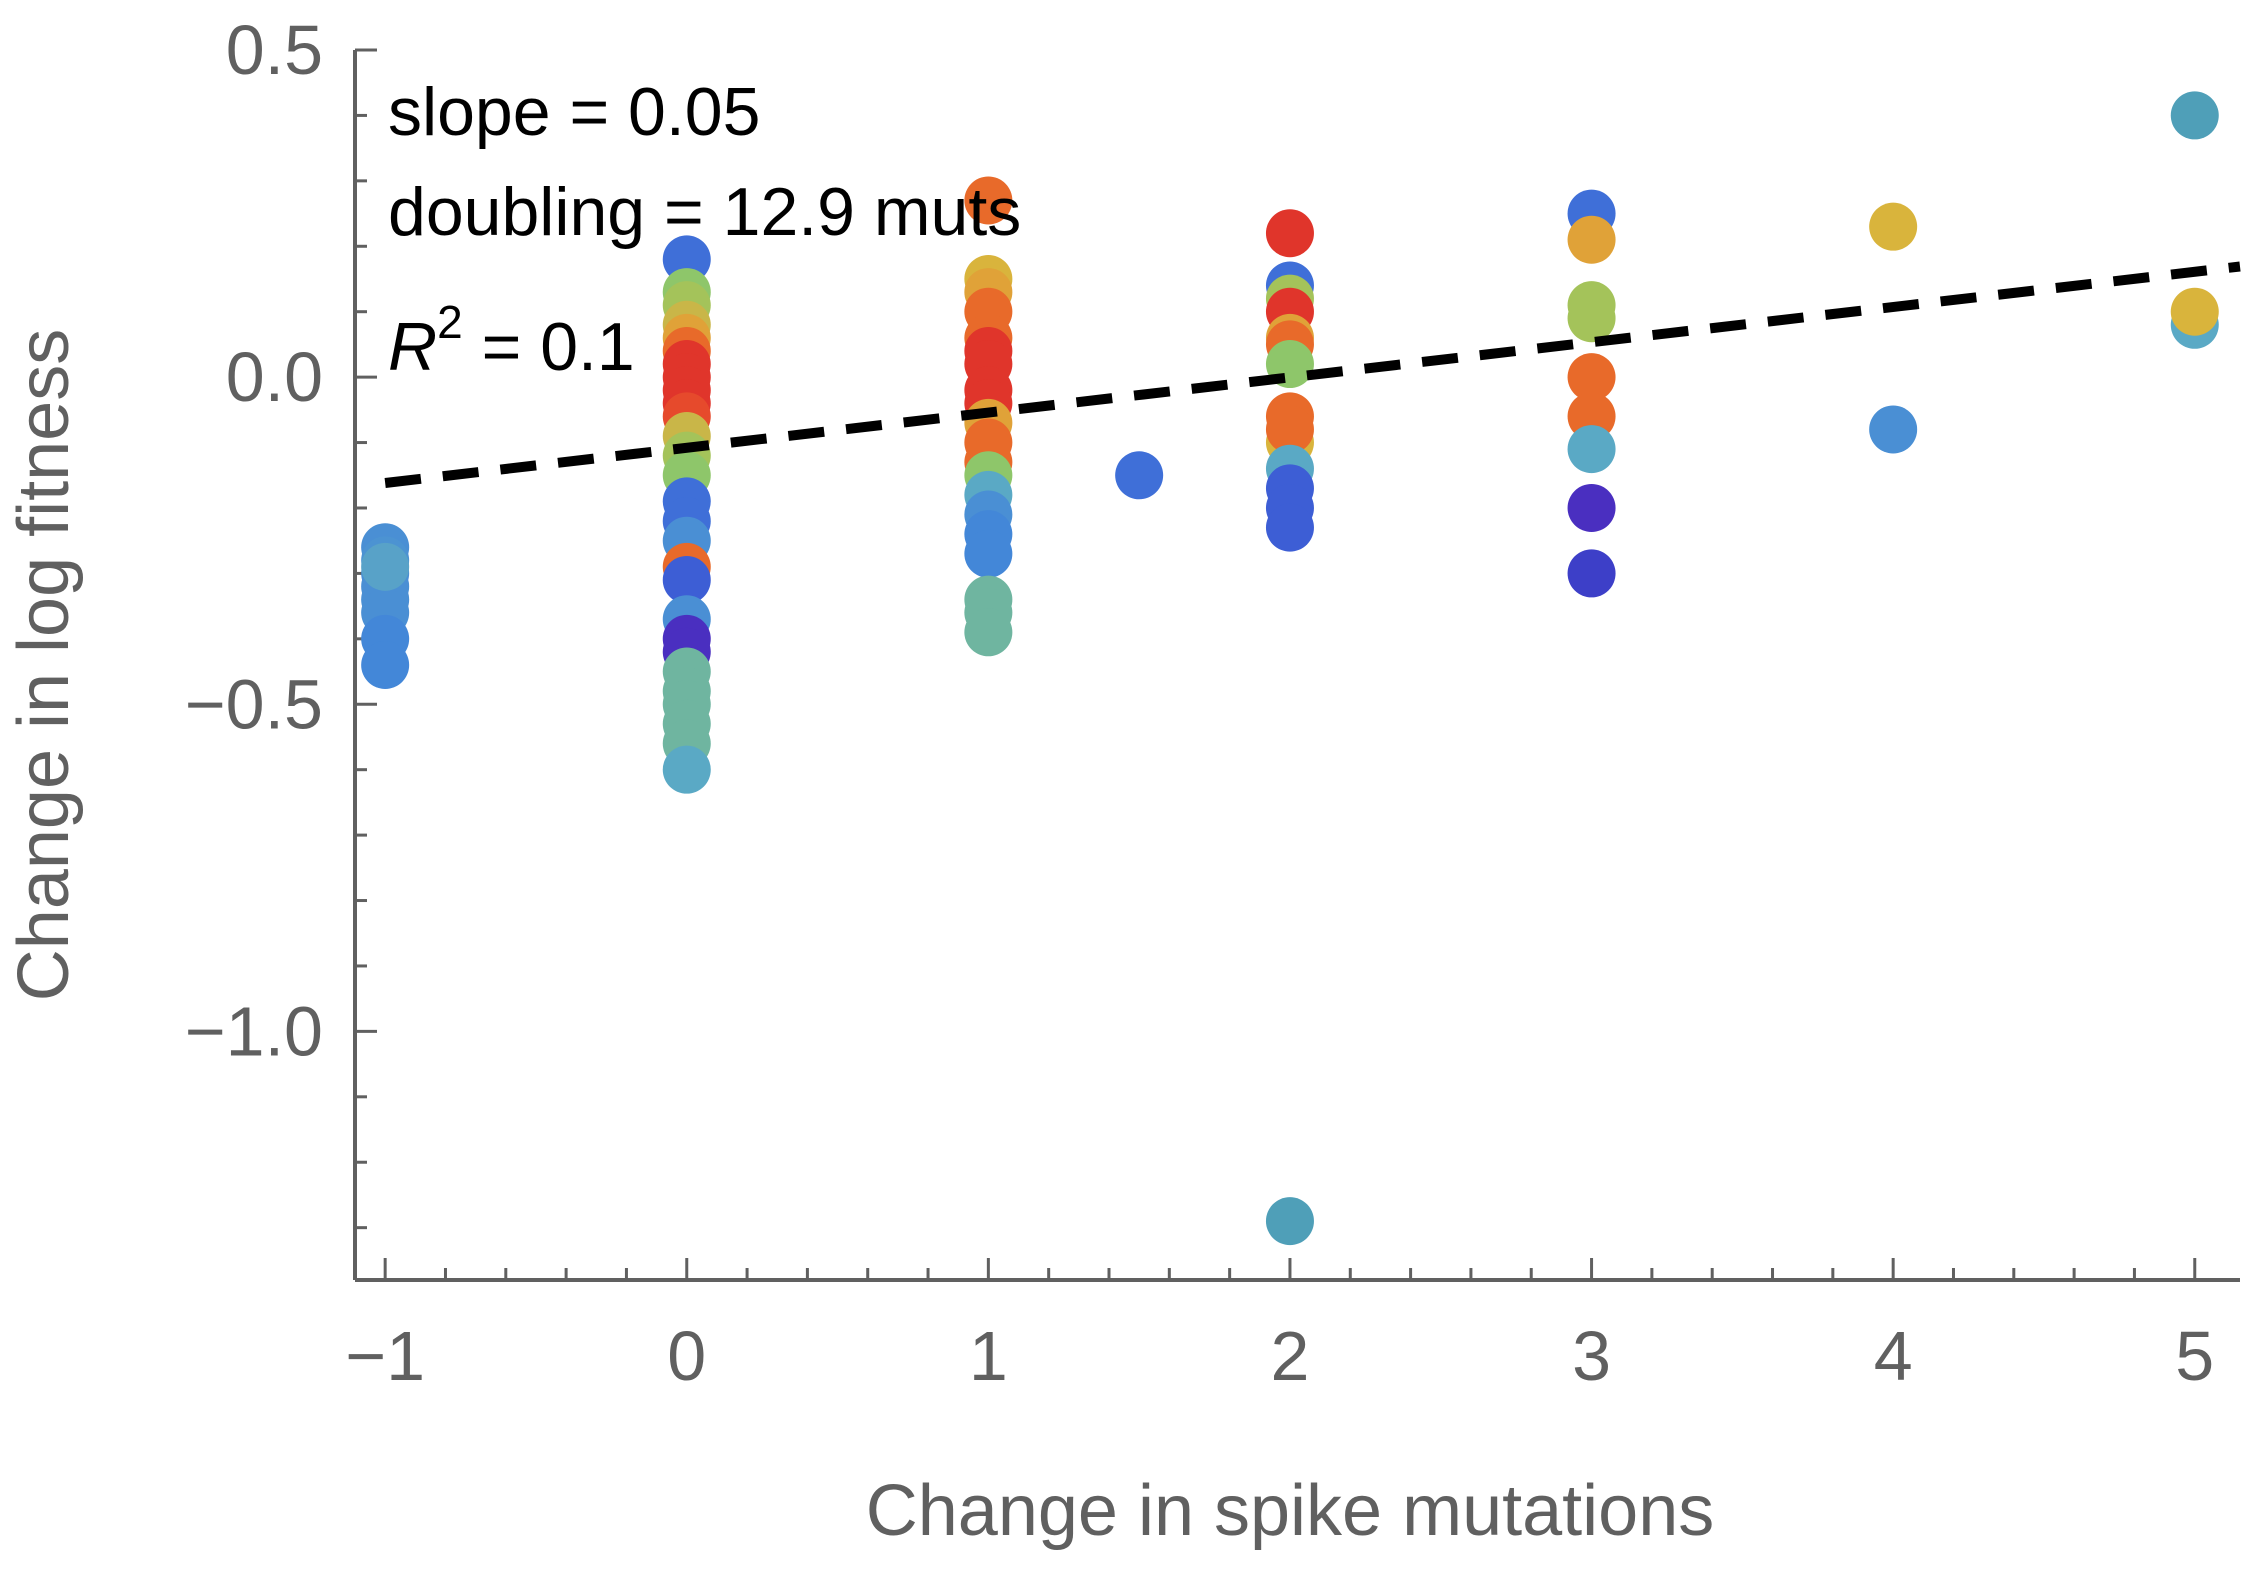  What do you see at coordinates (1893, 1356) in the screenshot?
I see `x-tick-label: 4` at bounding box center [1893, 1356].